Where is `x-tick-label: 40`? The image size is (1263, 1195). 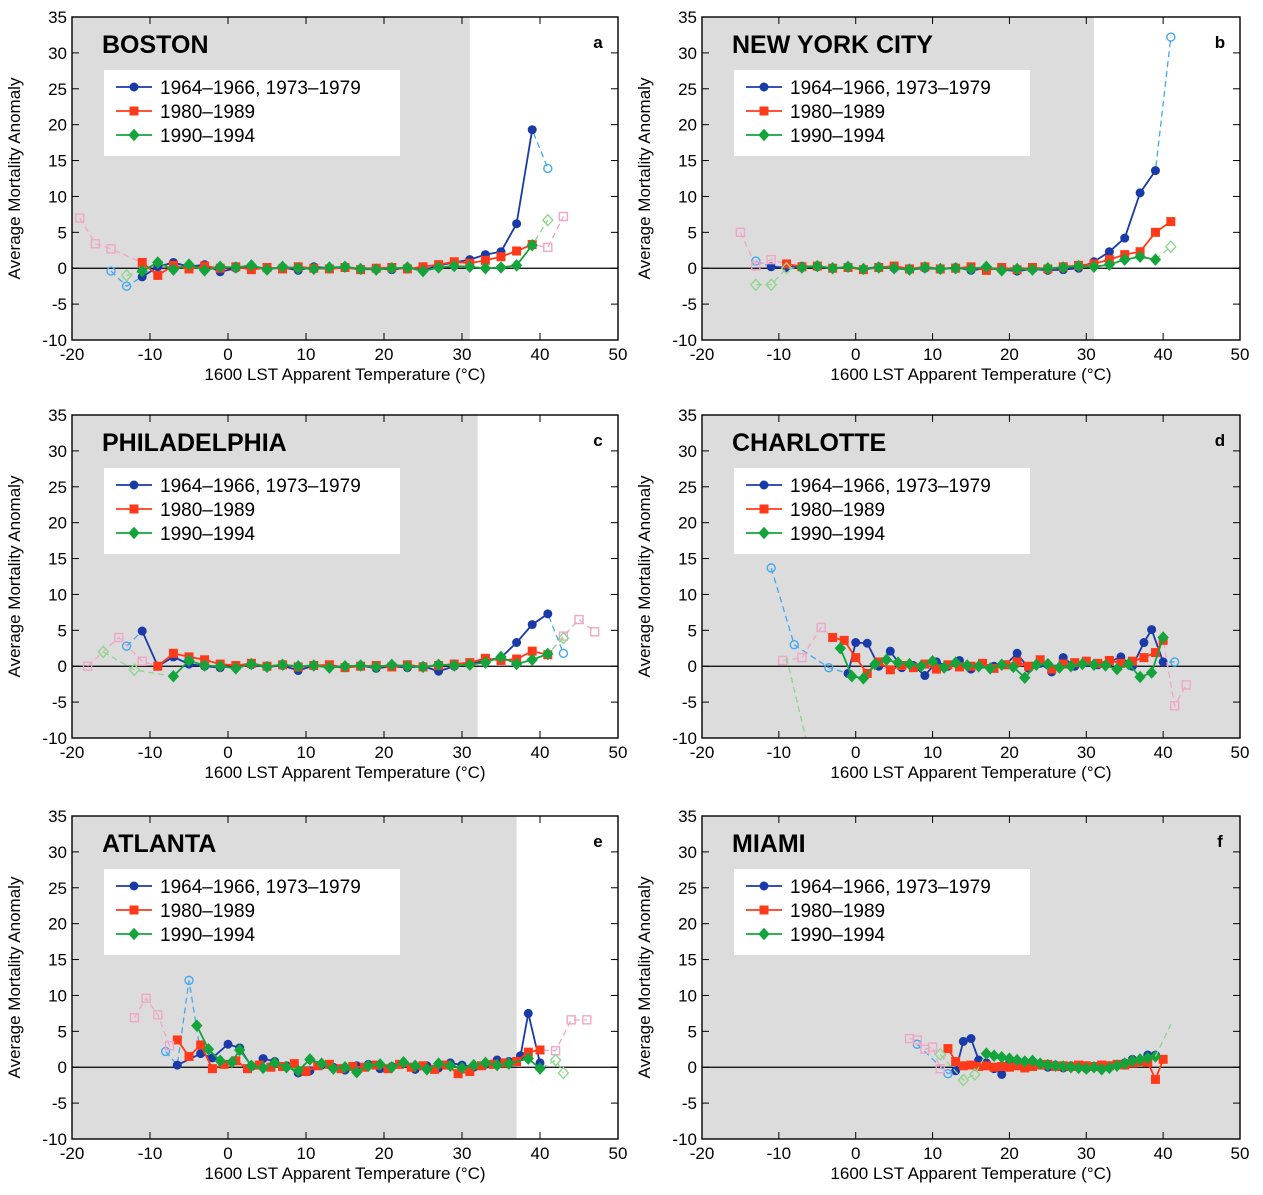
x-tick-label: 40 is located at coordinates (1163, 752).